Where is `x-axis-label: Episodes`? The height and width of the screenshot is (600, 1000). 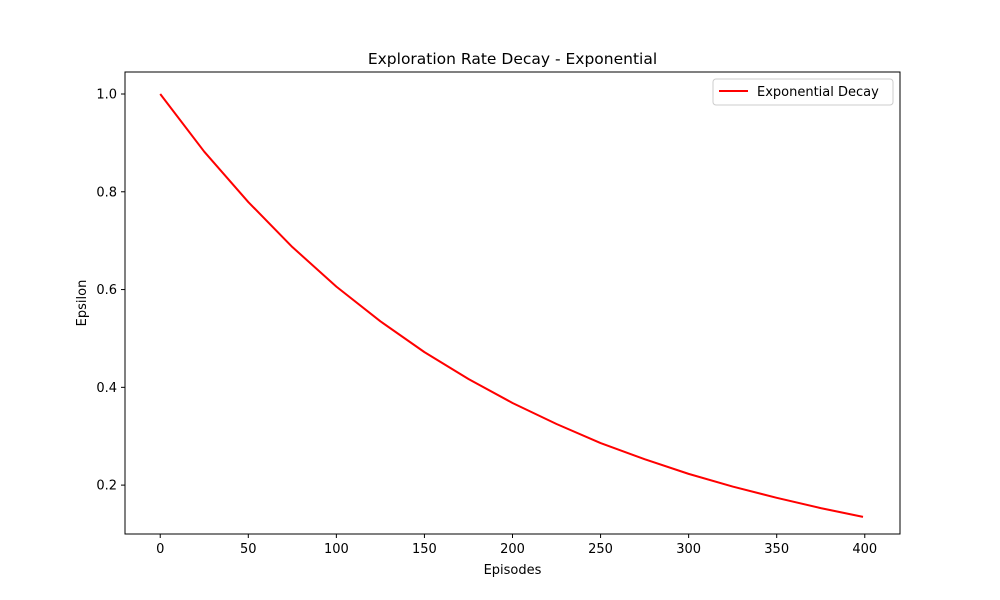
x-axis-label: Episodes is located at coordinates (513, 570).